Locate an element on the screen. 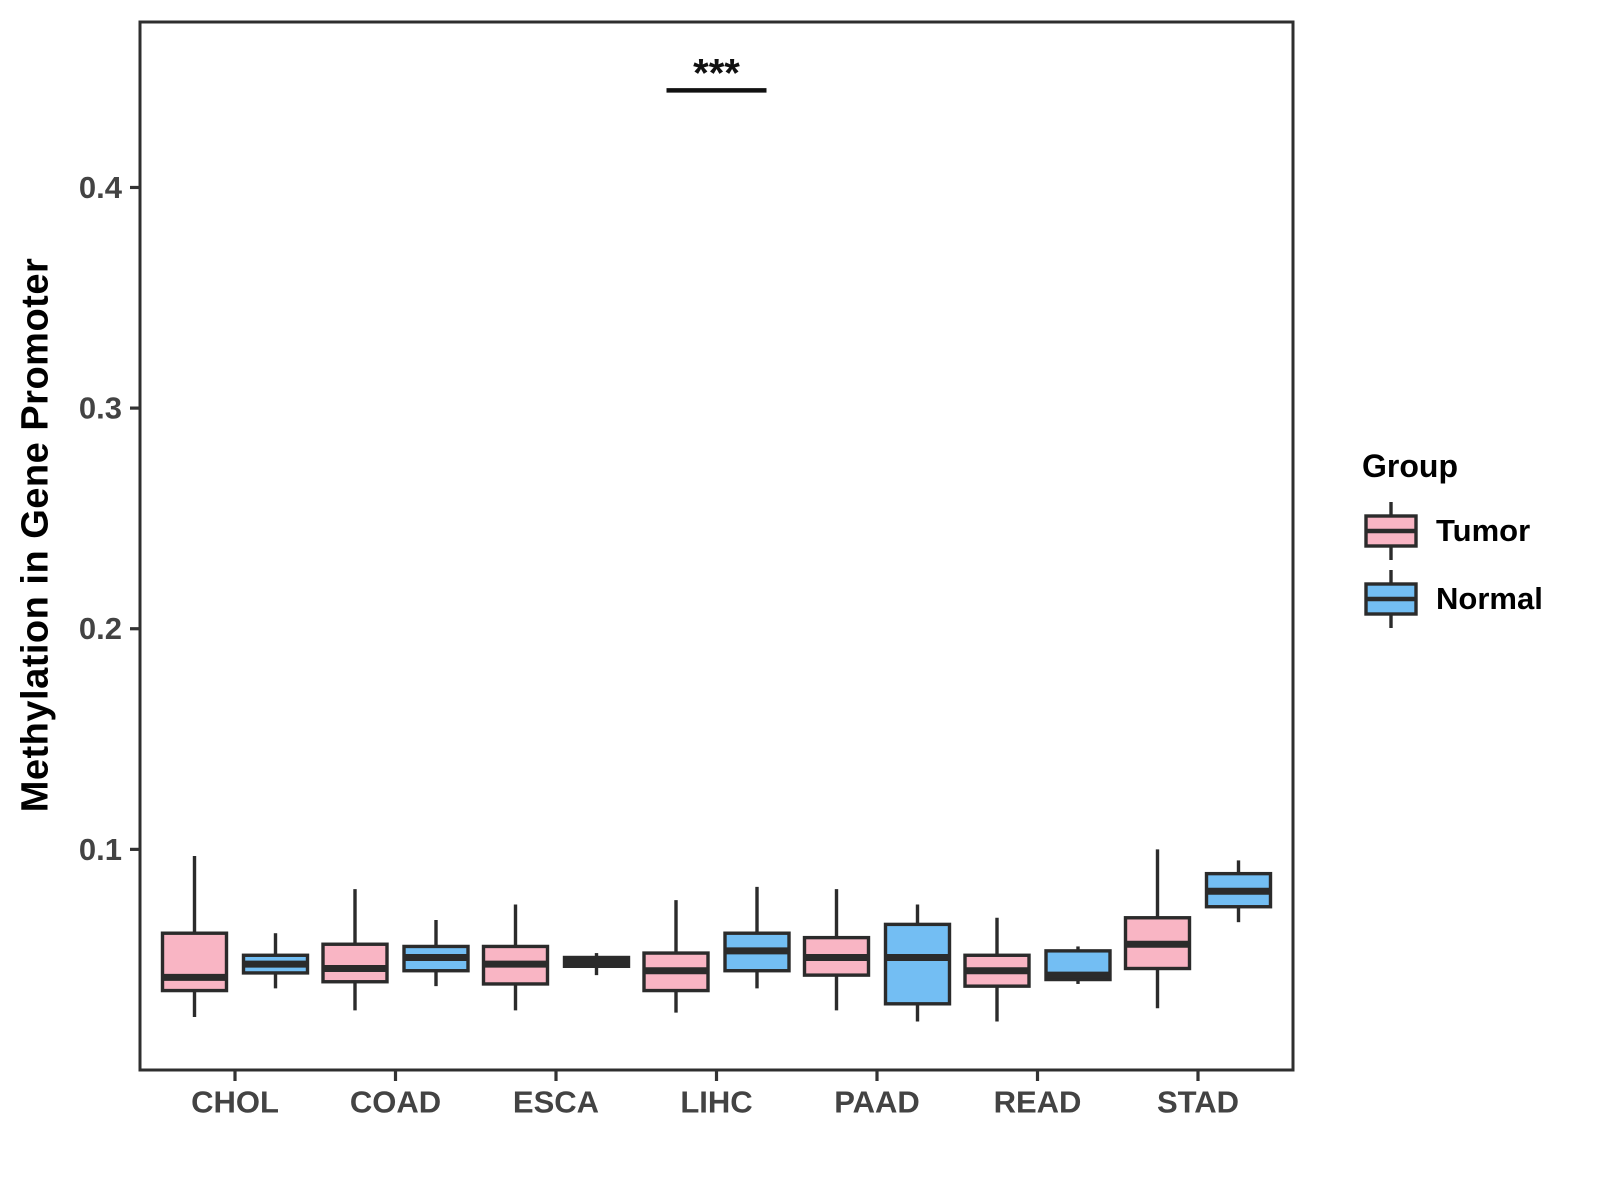 This screenshot has width=1600, height=1200. x-tick-label-ESCA: ESCA is located at coordinates (556, 1101).